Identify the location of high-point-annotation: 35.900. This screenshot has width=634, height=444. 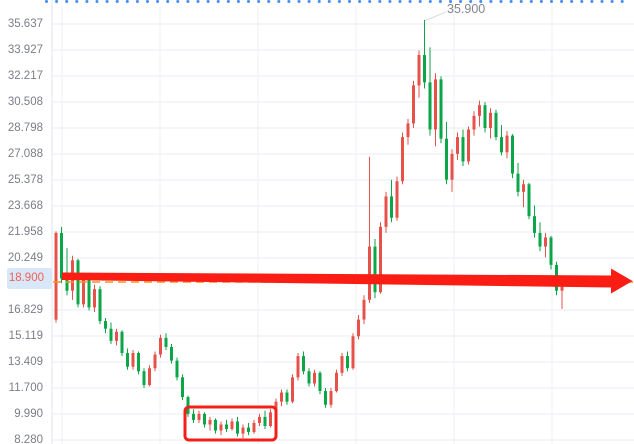
(466, 9).